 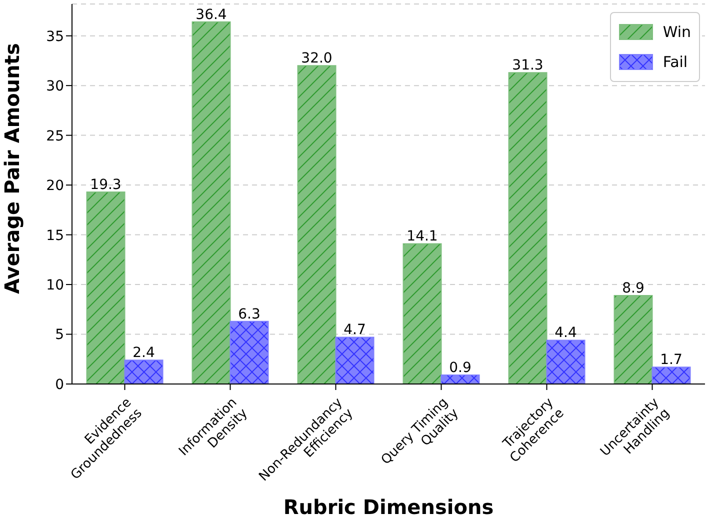 I want to click on y-tick-label: 20, so click(x=55, y=186).